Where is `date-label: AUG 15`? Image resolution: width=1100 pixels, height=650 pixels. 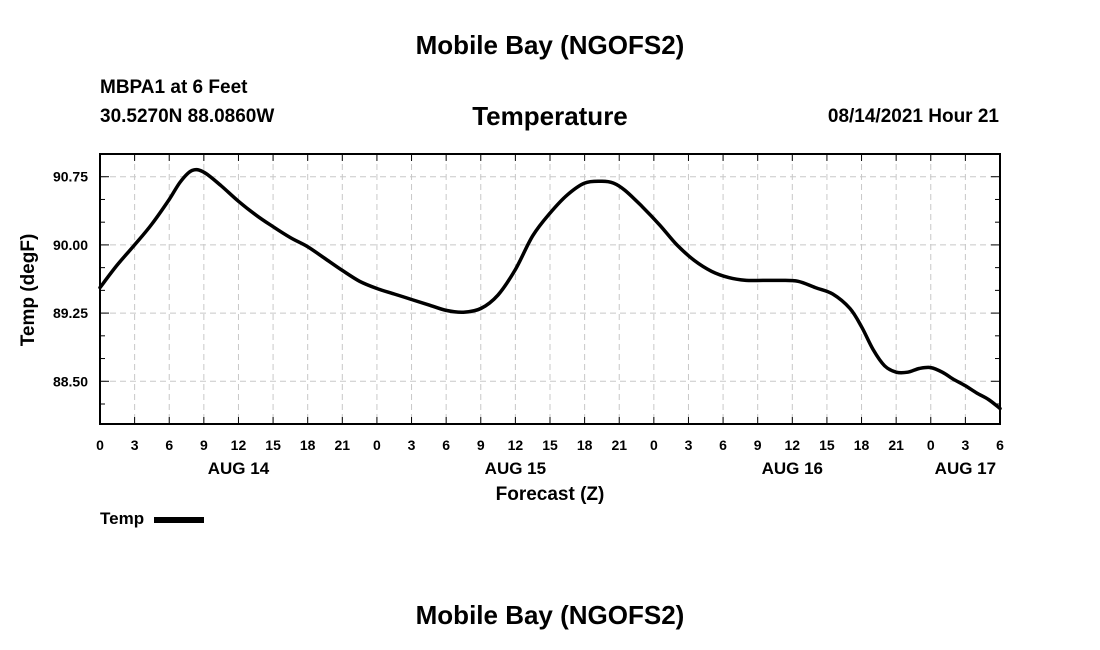 date-label: AUG 15 is located at coordinates (515, 468).